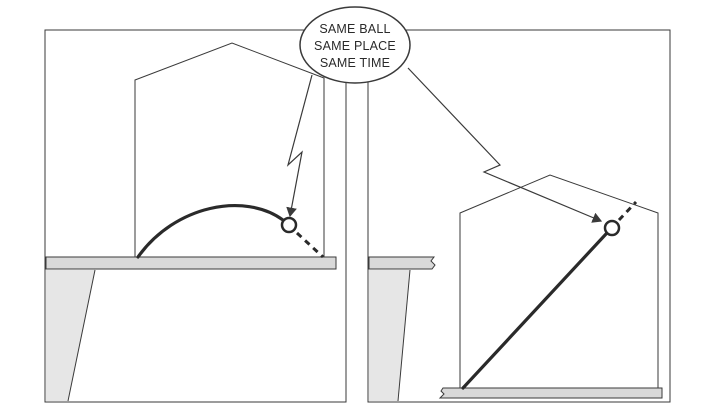  Describe the element at coordinates (389, 335) in the screenshot. I see `right-cliff-shadow` at that location.